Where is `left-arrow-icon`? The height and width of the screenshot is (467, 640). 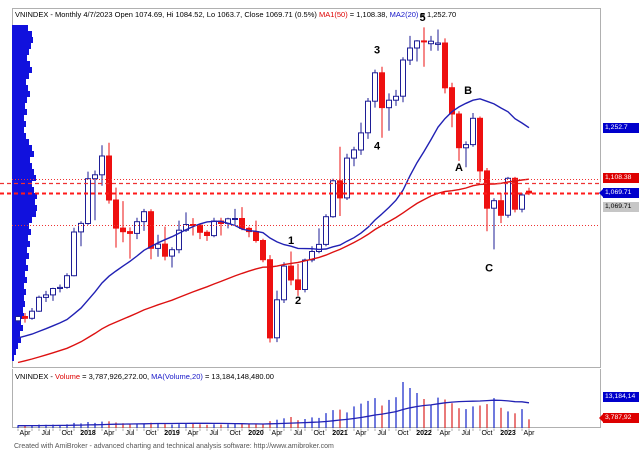
left-arrow-icon is located at coordinates (601, 193).